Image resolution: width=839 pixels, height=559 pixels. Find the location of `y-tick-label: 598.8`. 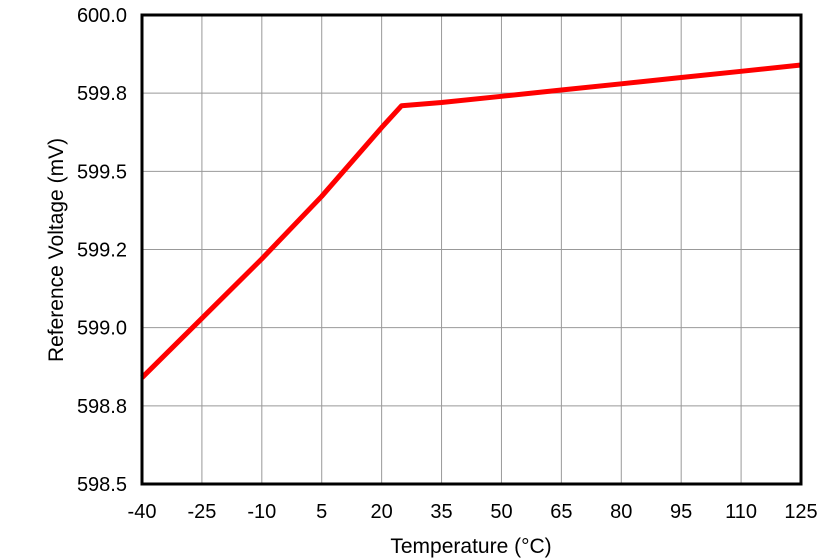

y-tick-label: 598.8 is located at coordinates (102, 407).